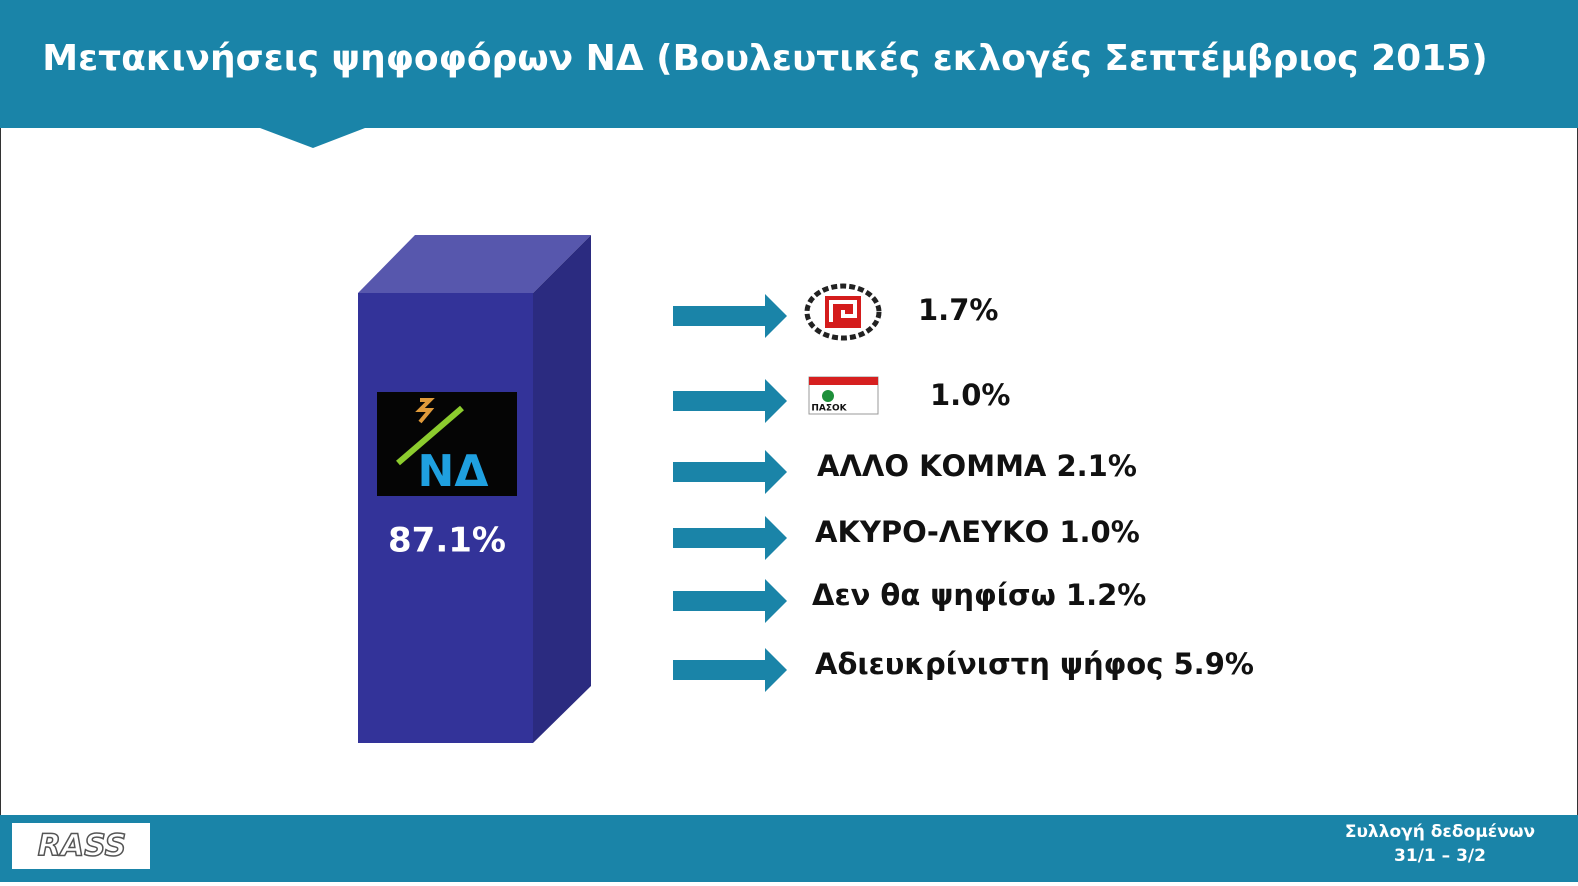  What do you see at coordinates (970, 395) in the screenshot?
I see `flow-label: 1.0%` at bounding box center [970, 395].